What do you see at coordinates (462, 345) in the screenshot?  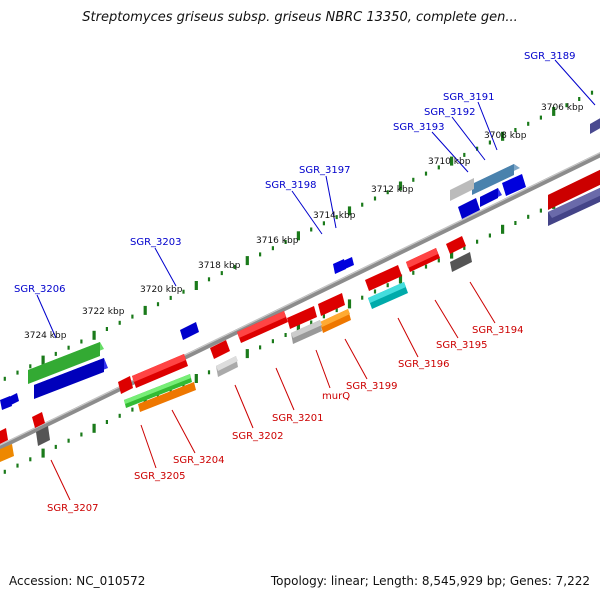 I see `gene-label-sgr-3195: SGR_3195` at bounding box center [462, 345].